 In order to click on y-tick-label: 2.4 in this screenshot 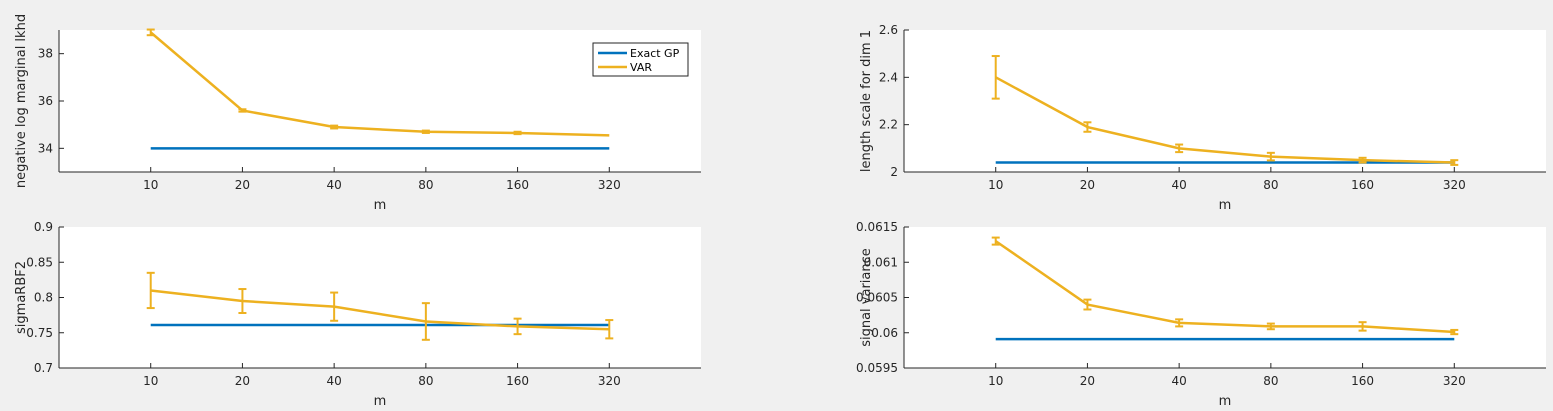, I will do `click(888, 77)`.